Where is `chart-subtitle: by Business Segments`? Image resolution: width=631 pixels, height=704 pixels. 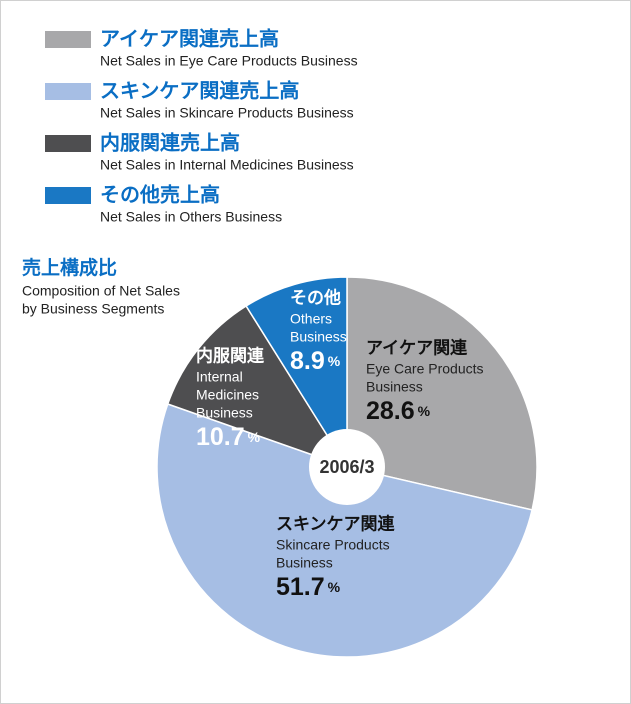 chart-subtitle: by Business Segments is located at coordinates (93, 309).